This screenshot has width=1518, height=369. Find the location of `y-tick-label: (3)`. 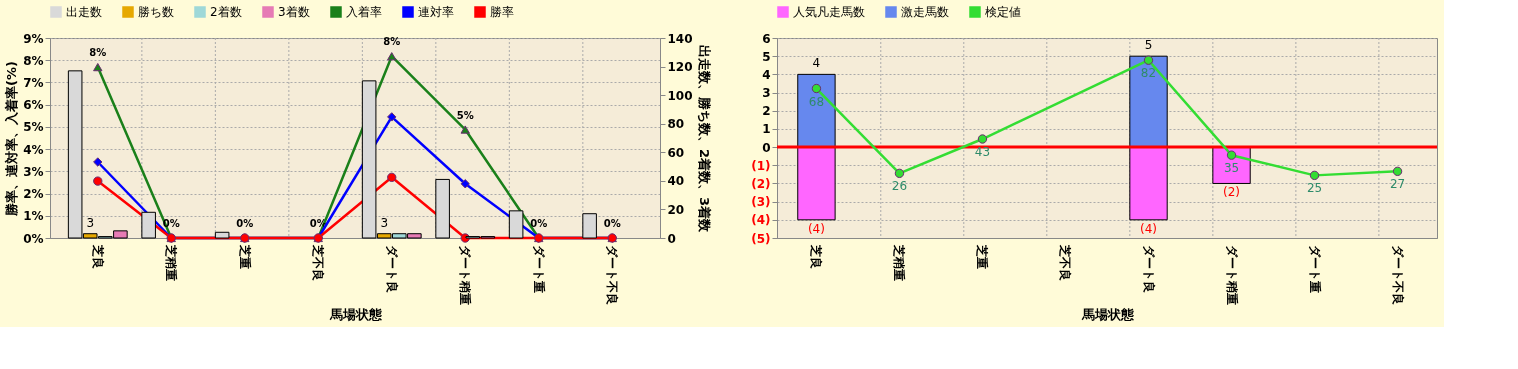

y-tick-label: (3) is located at coordinates (761, 202).